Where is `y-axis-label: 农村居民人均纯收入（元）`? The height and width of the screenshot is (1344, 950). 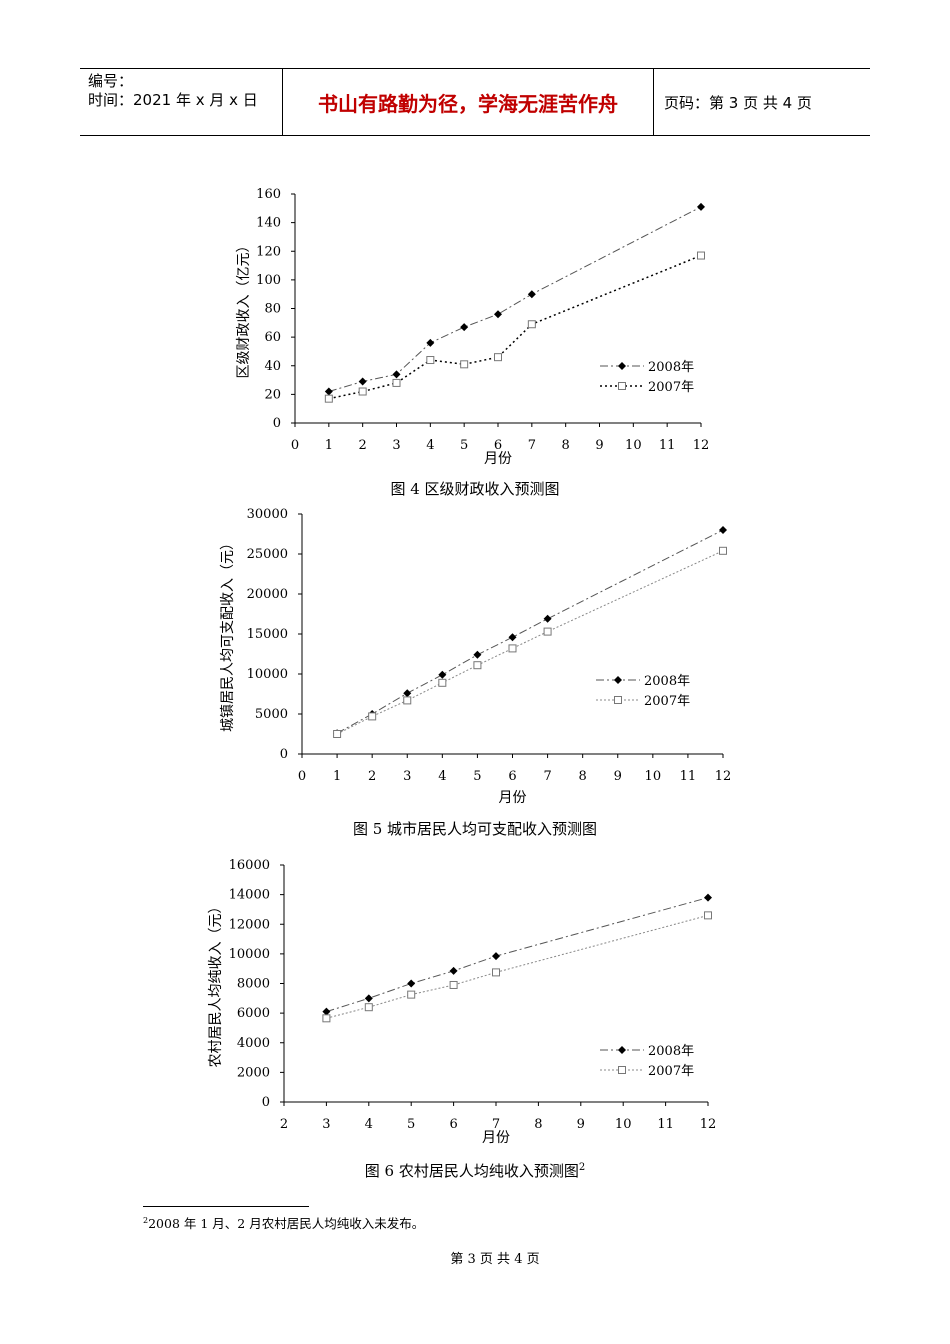 y-axis-label: 农村居民人均纯收入（元） is located at coordinates (216, 984).